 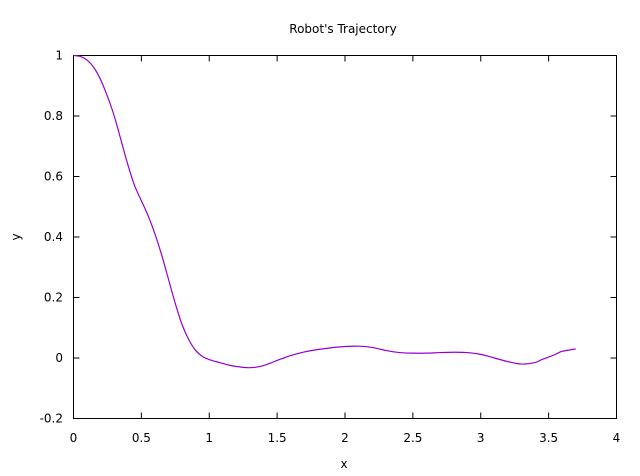 I want to click on x-tick-label: 2.5, so click(x=412, y=438).